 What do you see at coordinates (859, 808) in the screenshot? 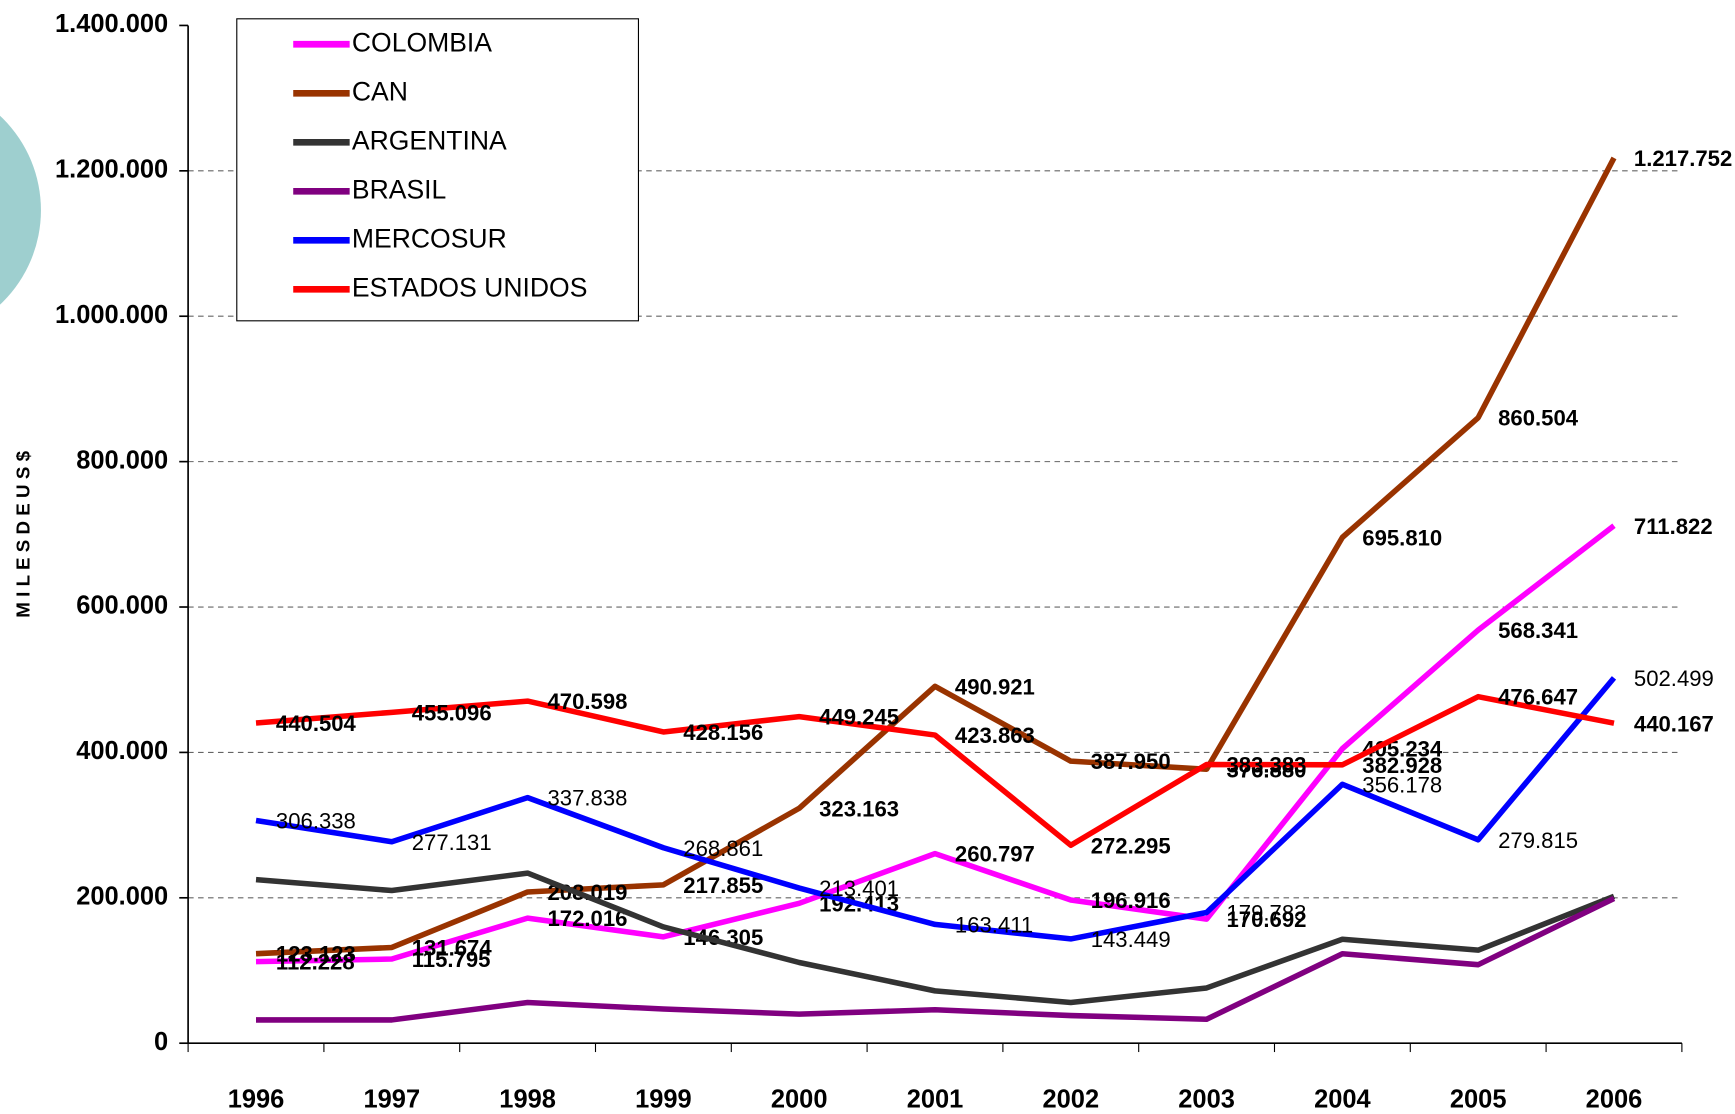
I see `value-label: 323.163` at bounding box center [859, 808].